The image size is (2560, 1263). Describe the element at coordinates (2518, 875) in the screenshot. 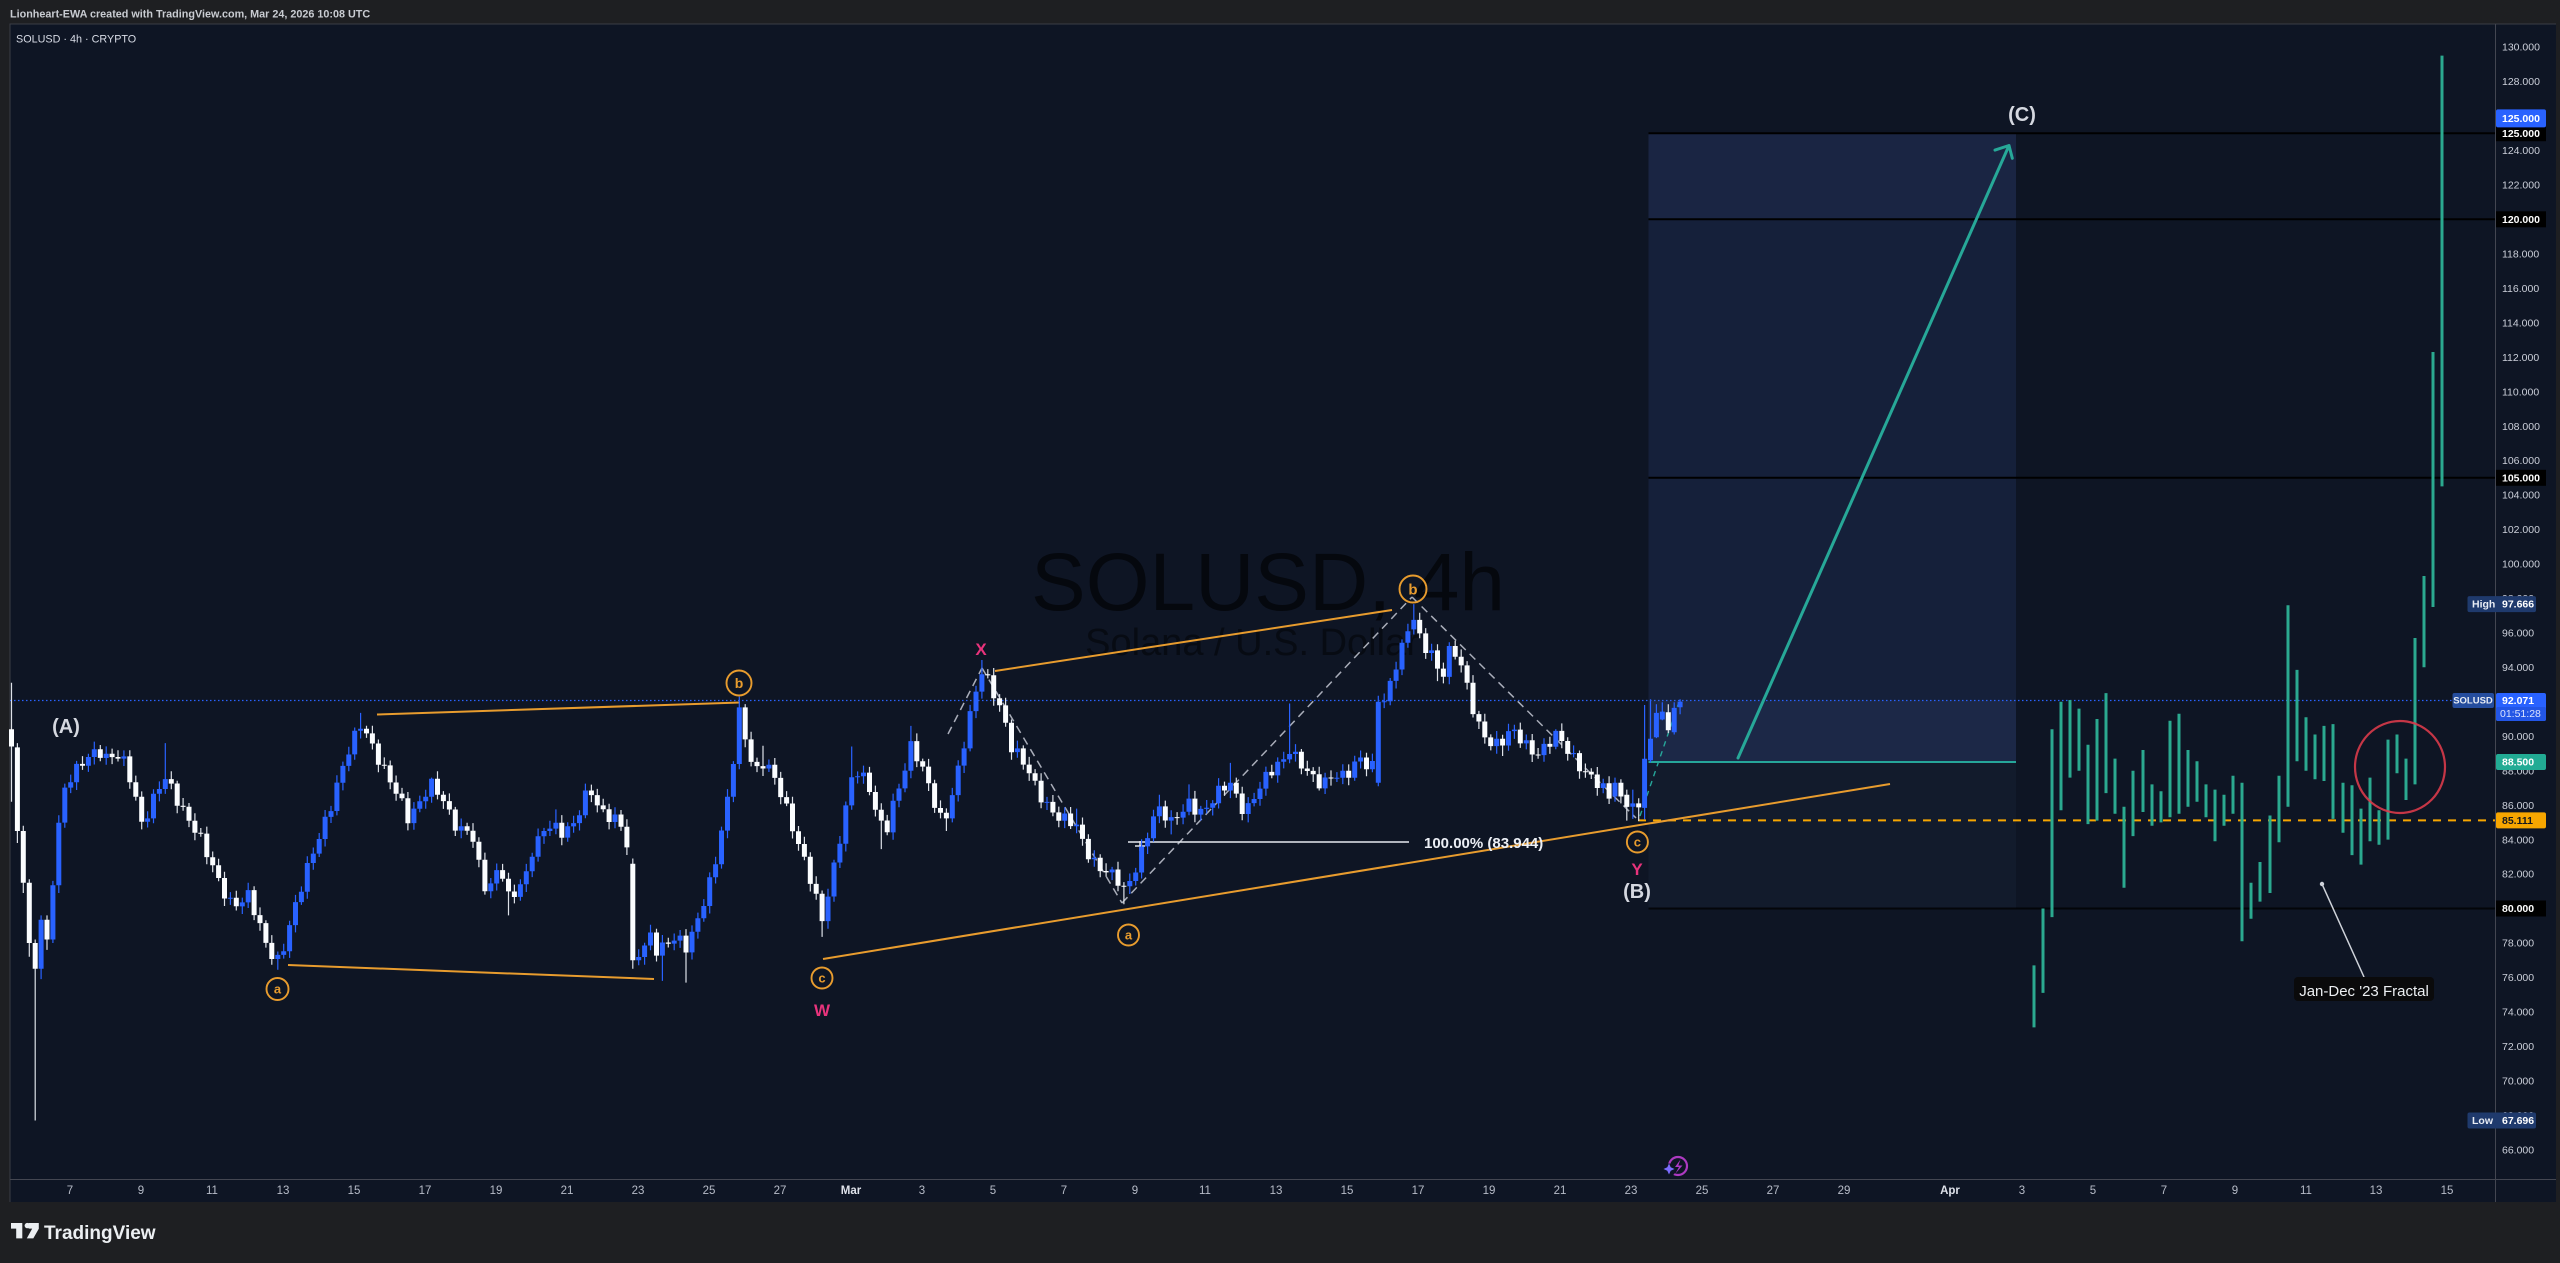

I see `svg-text: 82.000` at that location.